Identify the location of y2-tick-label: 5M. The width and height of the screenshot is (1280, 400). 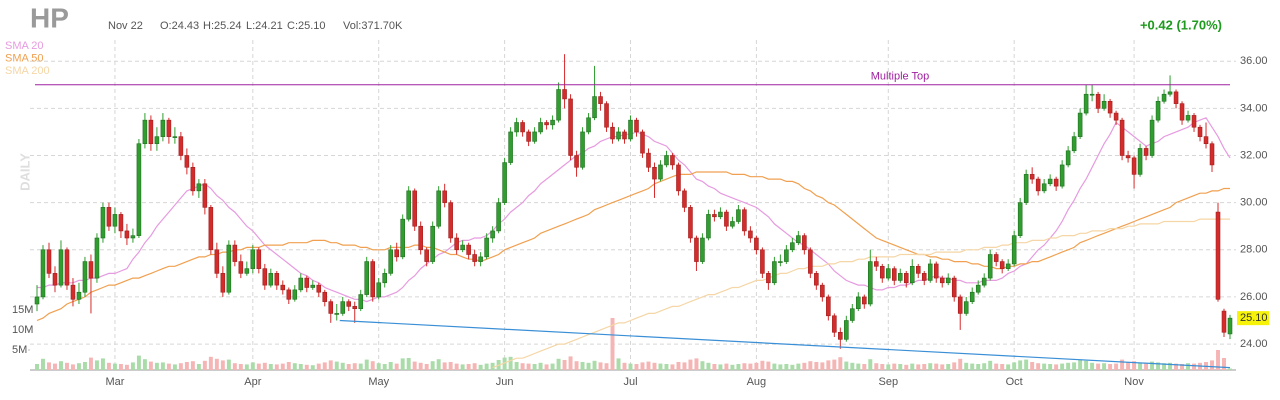
(19, 350).